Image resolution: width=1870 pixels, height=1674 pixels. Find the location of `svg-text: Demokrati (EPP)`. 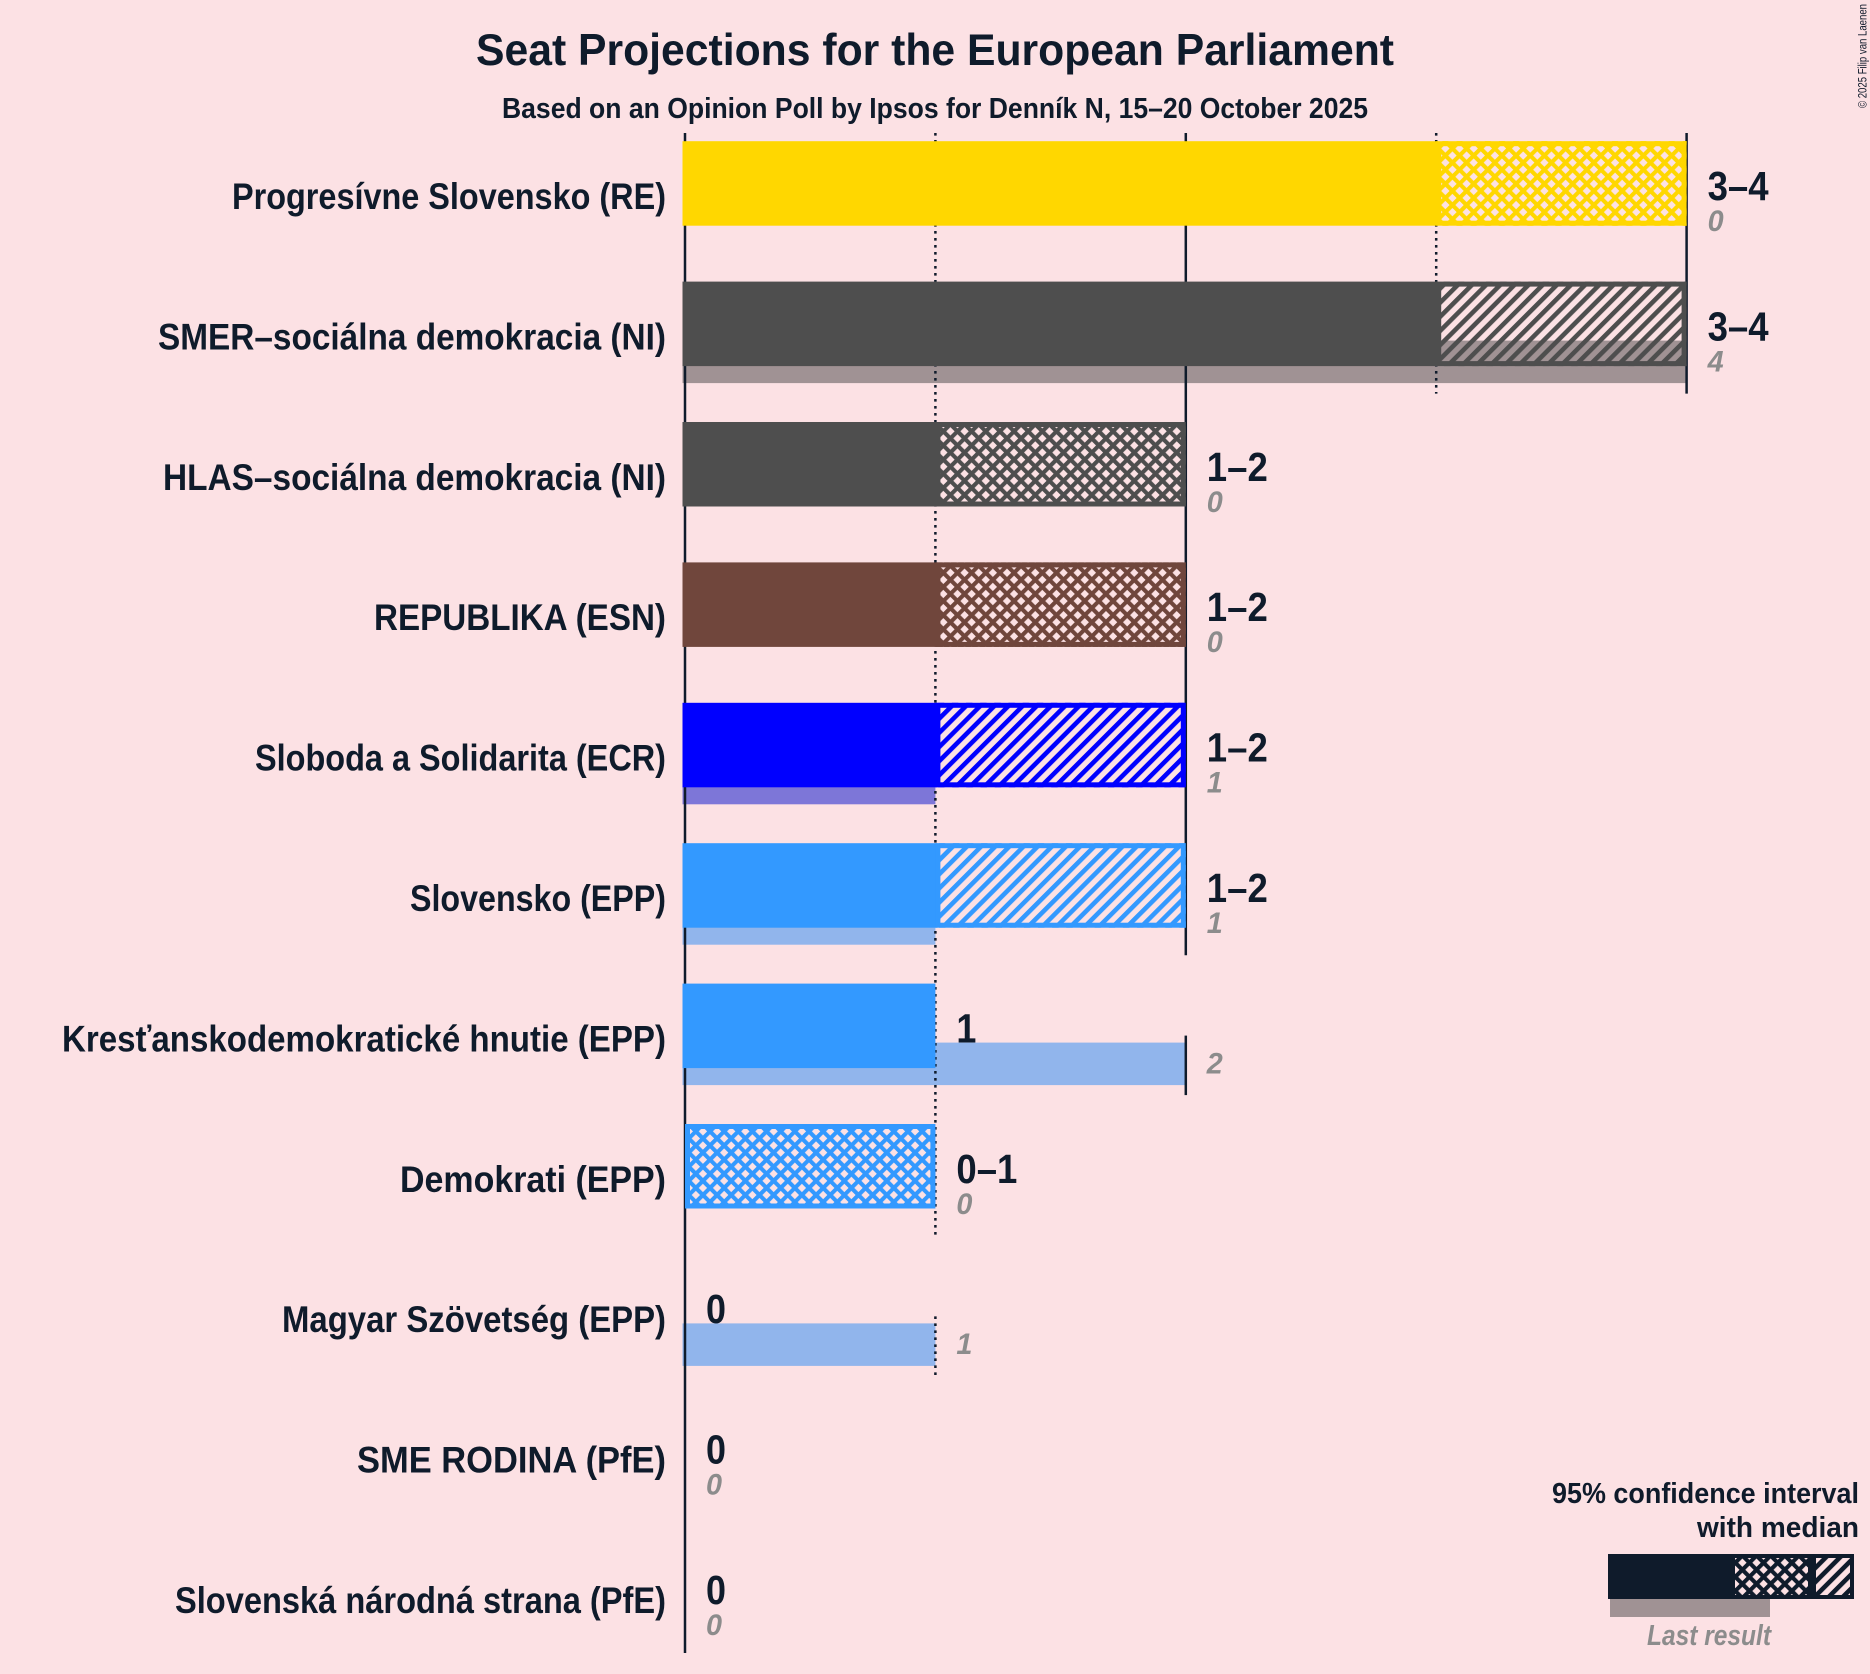

svg-text: Demokrati (EPP) is located at coordinates (533, 1179).